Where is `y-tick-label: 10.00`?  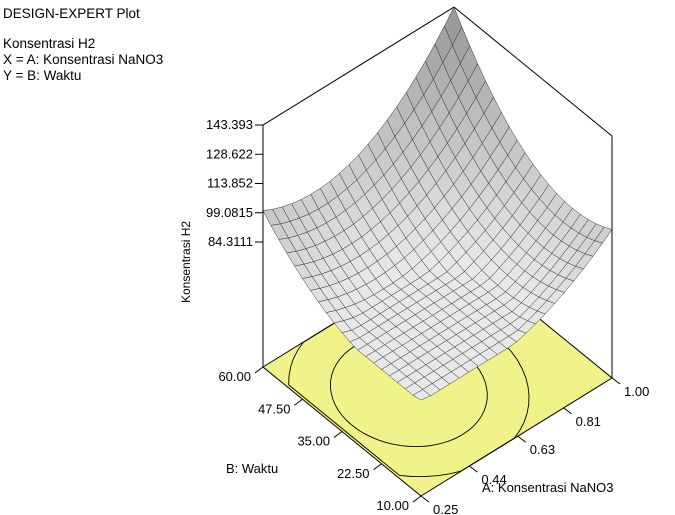
y-tick-label: 10.00 is located at coordinates (392, 505).